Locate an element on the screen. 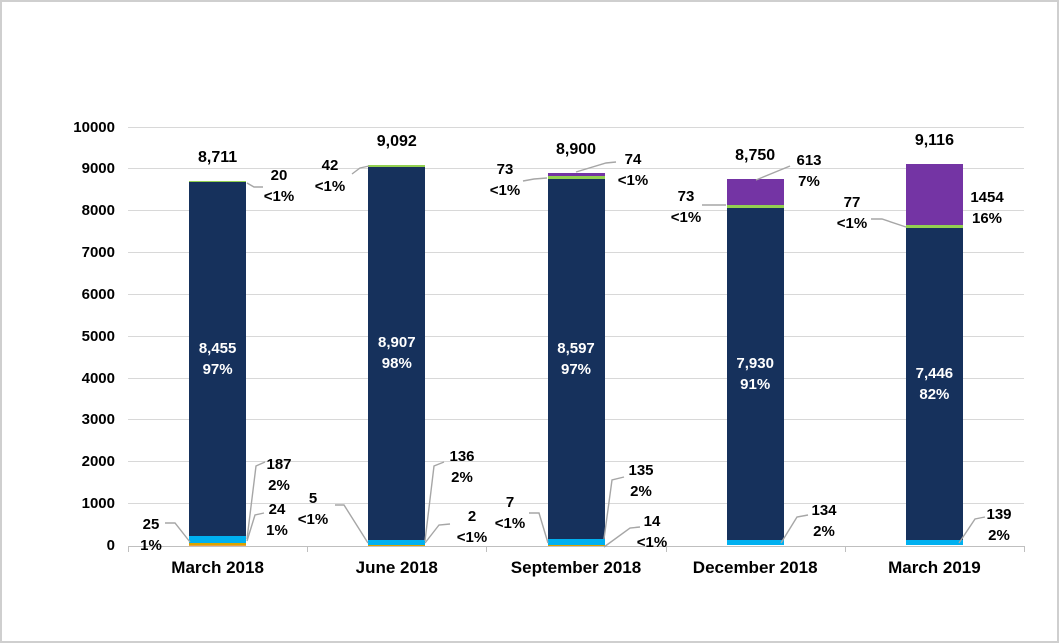 Image resolution: width=1059 pixels, height=643 pixels. callout-label-segment-purple: 613 7% is located at coordinates (808, 171).